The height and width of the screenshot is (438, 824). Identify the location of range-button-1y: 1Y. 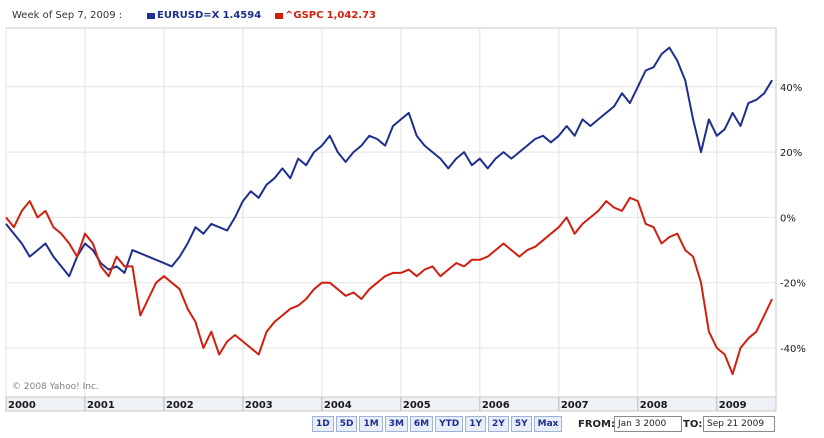
(476, 424).